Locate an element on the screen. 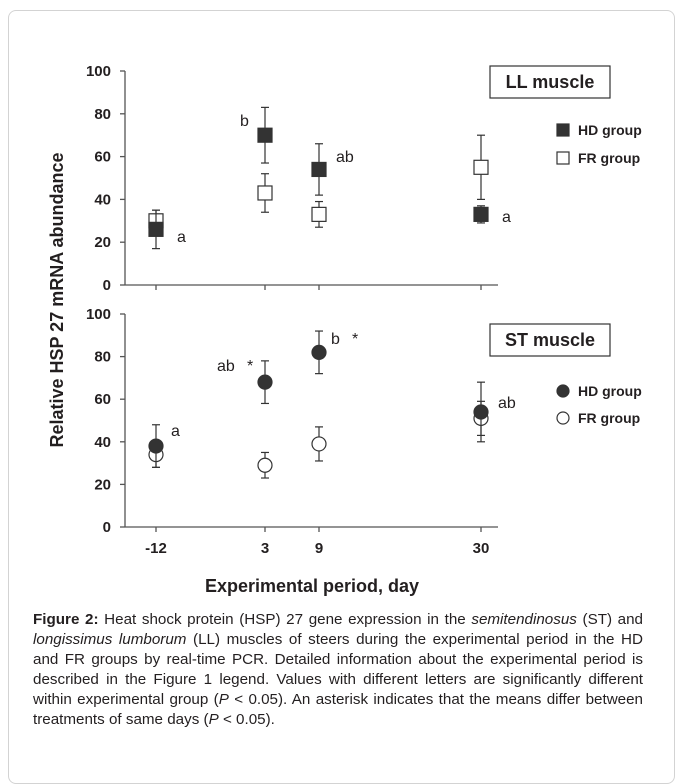  panel-label: ST muscle is located at coordinates (550, 340).